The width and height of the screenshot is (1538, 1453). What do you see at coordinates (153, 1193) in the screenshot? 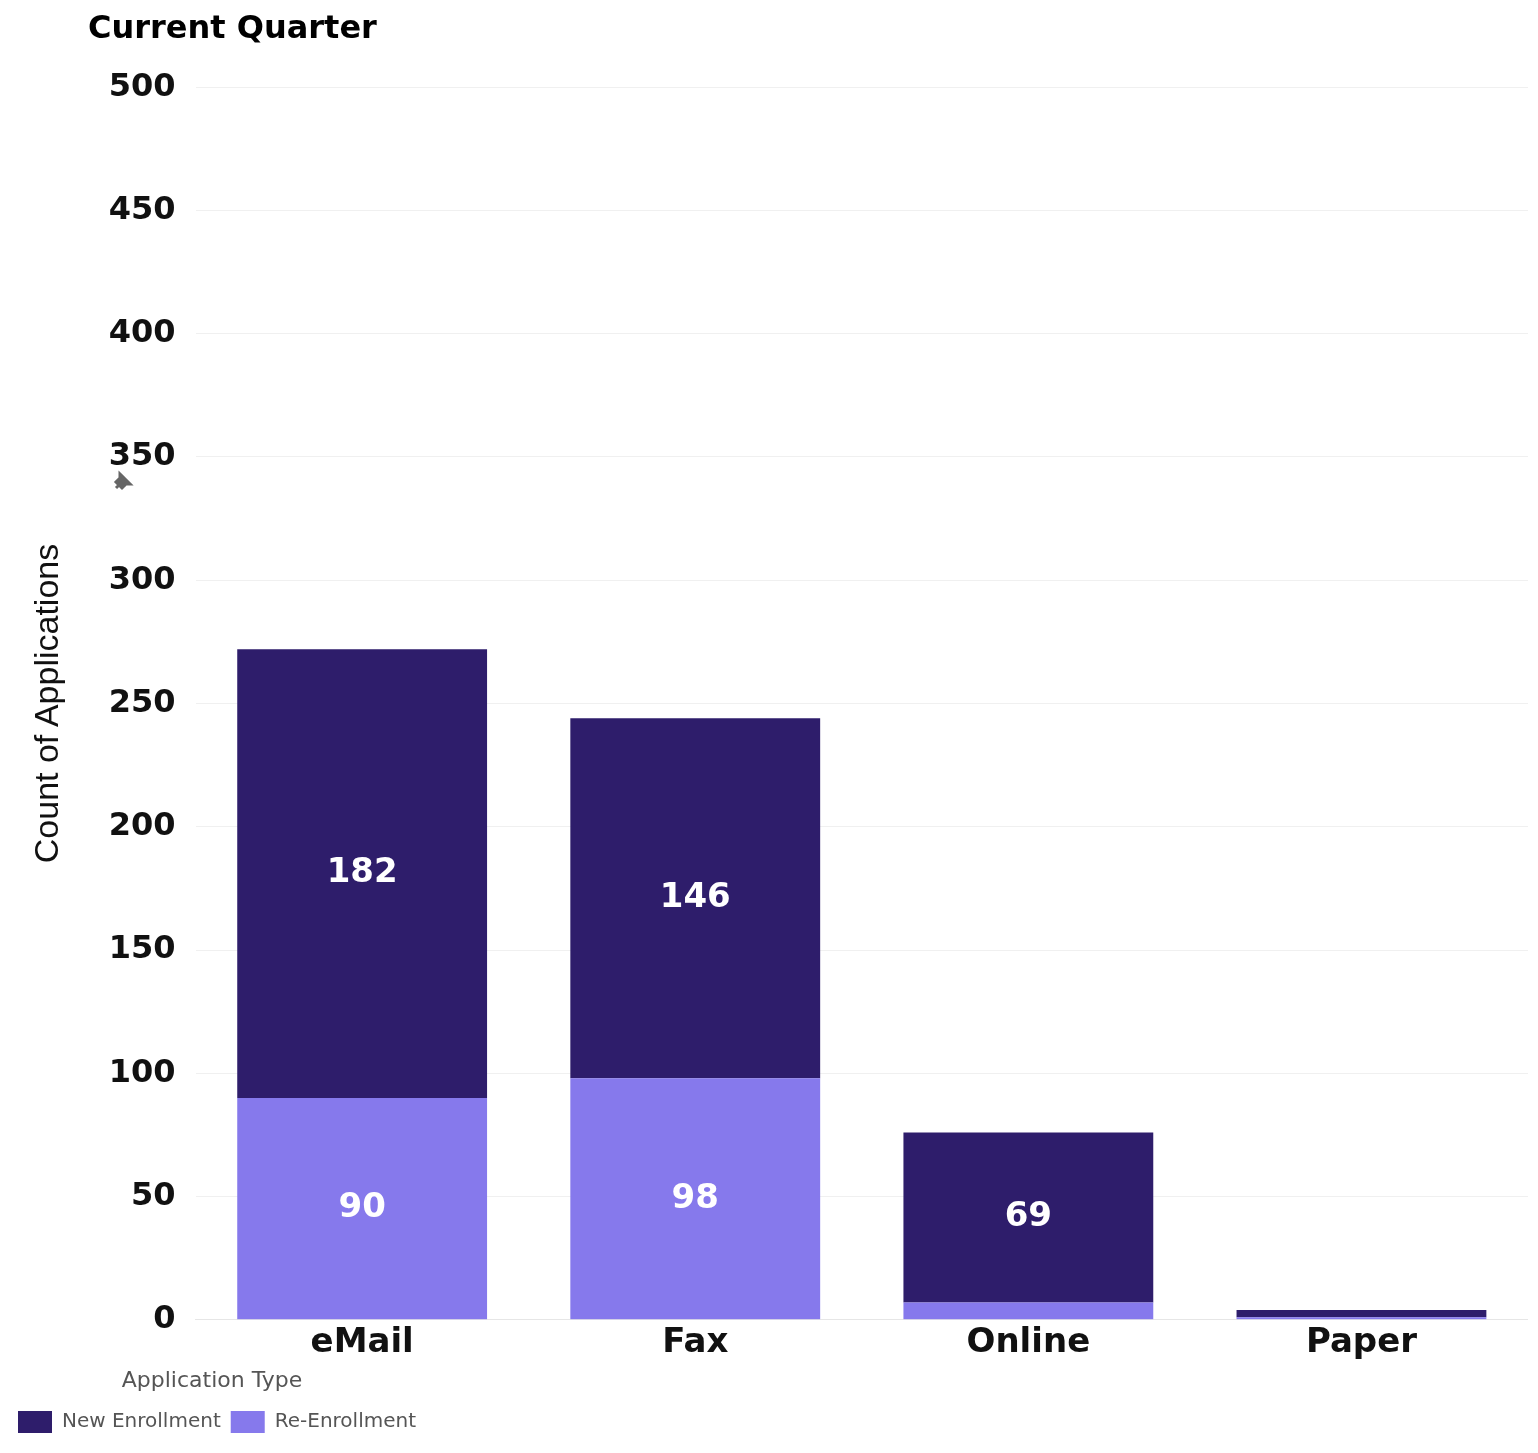
I see `y-tick-label: 50` at bounding box center [153, 1193].